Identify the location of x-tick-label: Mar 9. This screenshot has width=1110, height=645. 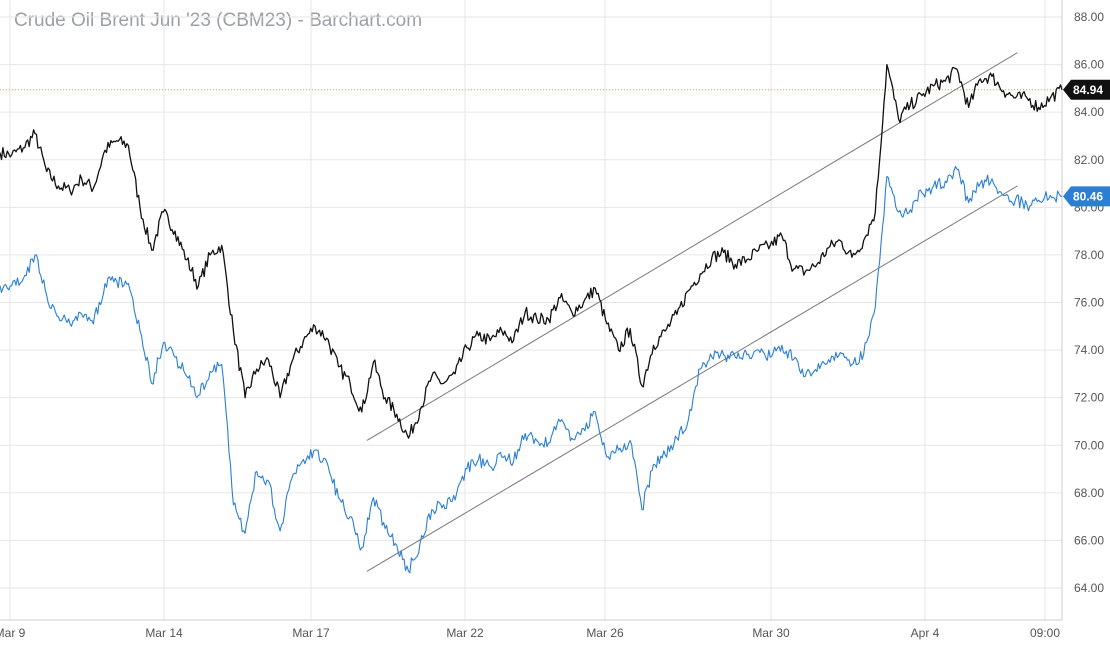
(13, 633).